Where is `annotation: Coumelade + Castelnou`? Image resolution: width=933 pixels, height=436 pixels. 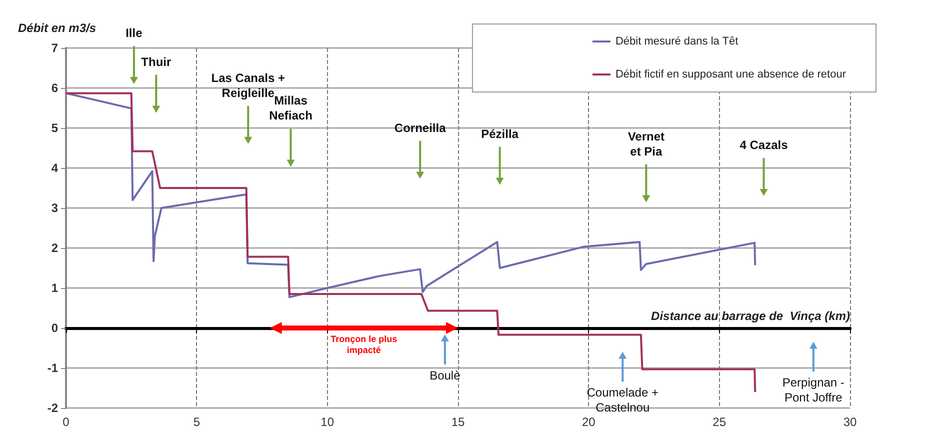
annotation: Coumelade + Castelnou is located at coordinates (622, 400).